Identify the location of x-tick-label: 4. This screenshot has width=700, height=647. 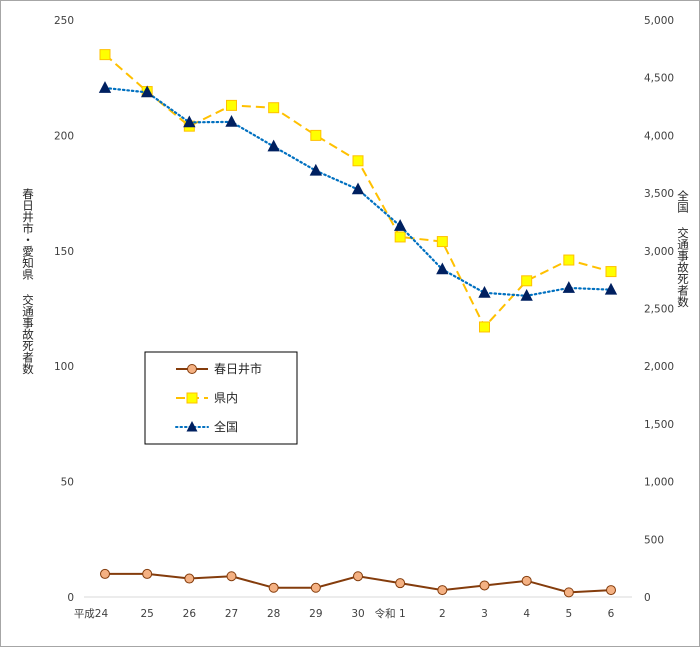
(526, 614).